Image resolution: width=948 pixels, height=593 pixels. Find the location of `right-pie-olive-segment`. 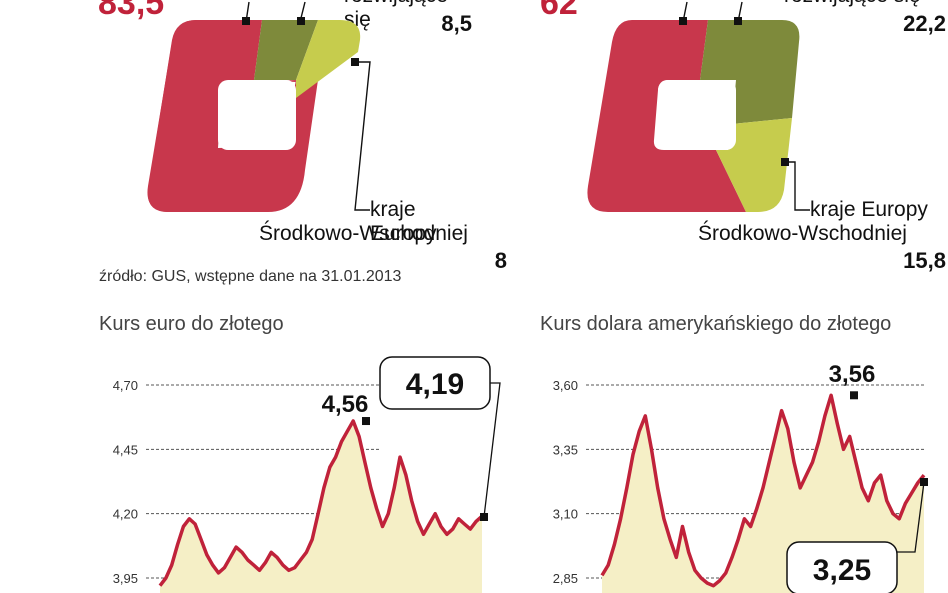

right-pie-olive-segment is located at coordinates (750, 72).